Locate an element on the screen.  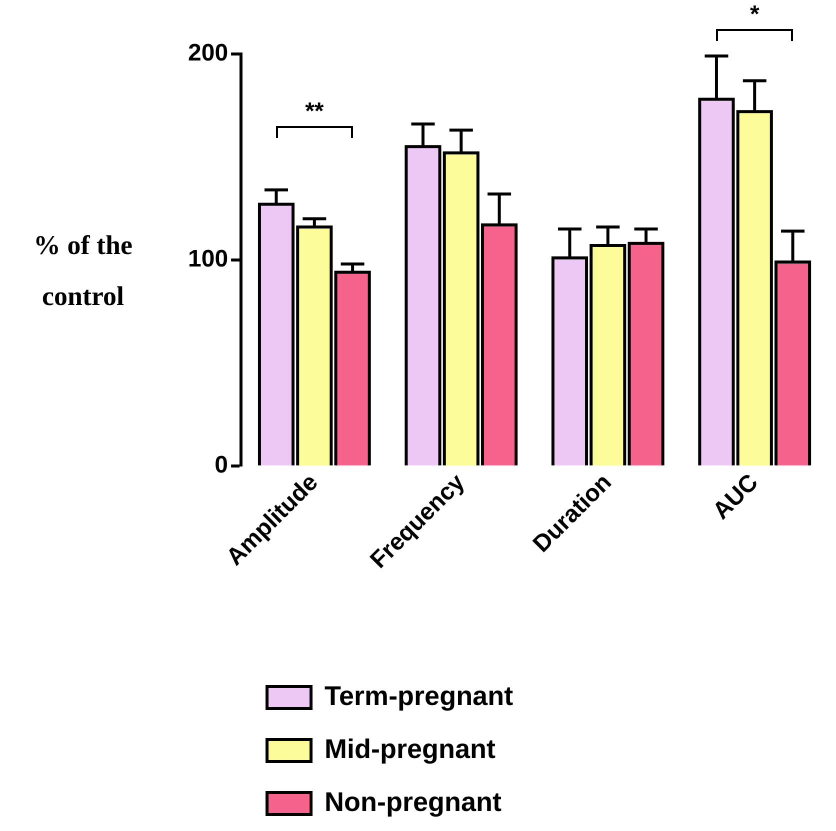
legend-label: Mid-pregnant is located at coordinates (410, 749).